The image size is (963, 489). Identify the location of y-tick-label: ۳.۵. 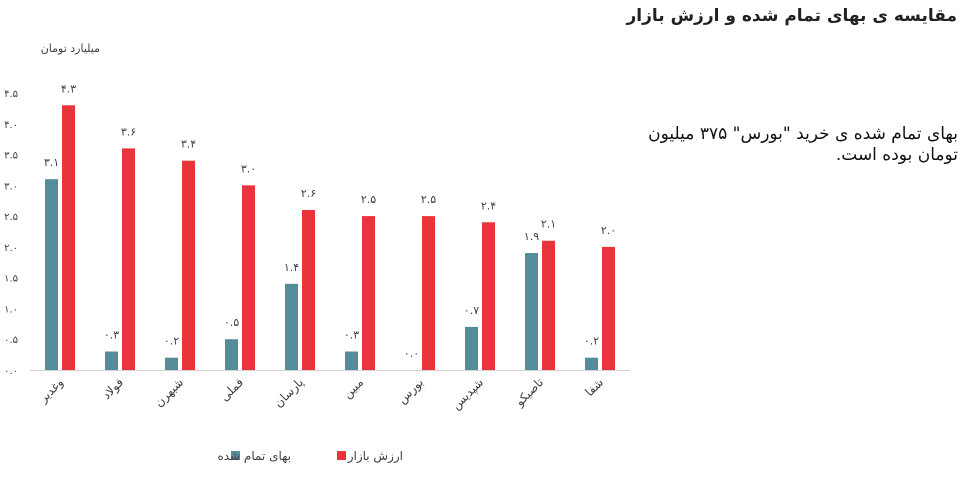
(11, 156).